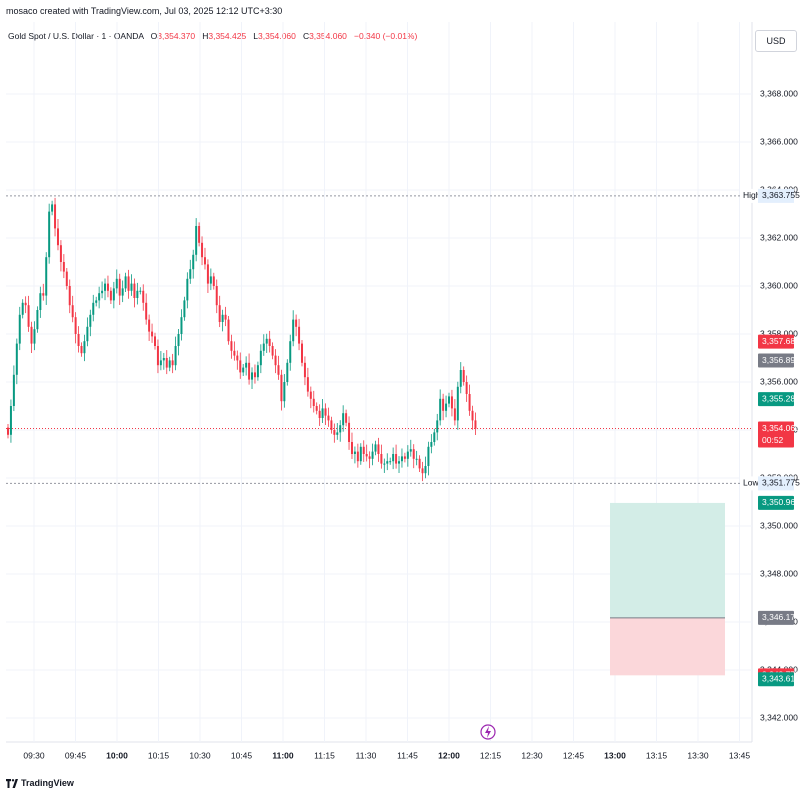  Describe the element at coordinates (386, 36) in the screenshot. I see `change-value: −0.340 (−0.01%)` at that location.